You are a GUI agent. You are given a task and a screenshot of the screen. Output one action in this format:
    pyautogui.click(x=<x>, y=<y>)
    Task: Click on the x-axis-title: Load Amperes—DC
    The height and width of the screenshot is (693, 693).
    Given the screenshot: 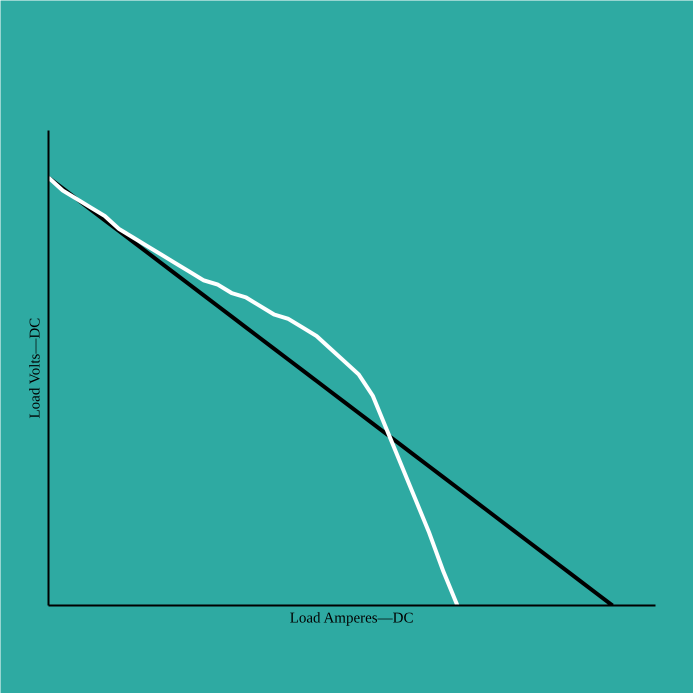 What is the action you would take?
    pyautogui.click(x=352, y=618)
    